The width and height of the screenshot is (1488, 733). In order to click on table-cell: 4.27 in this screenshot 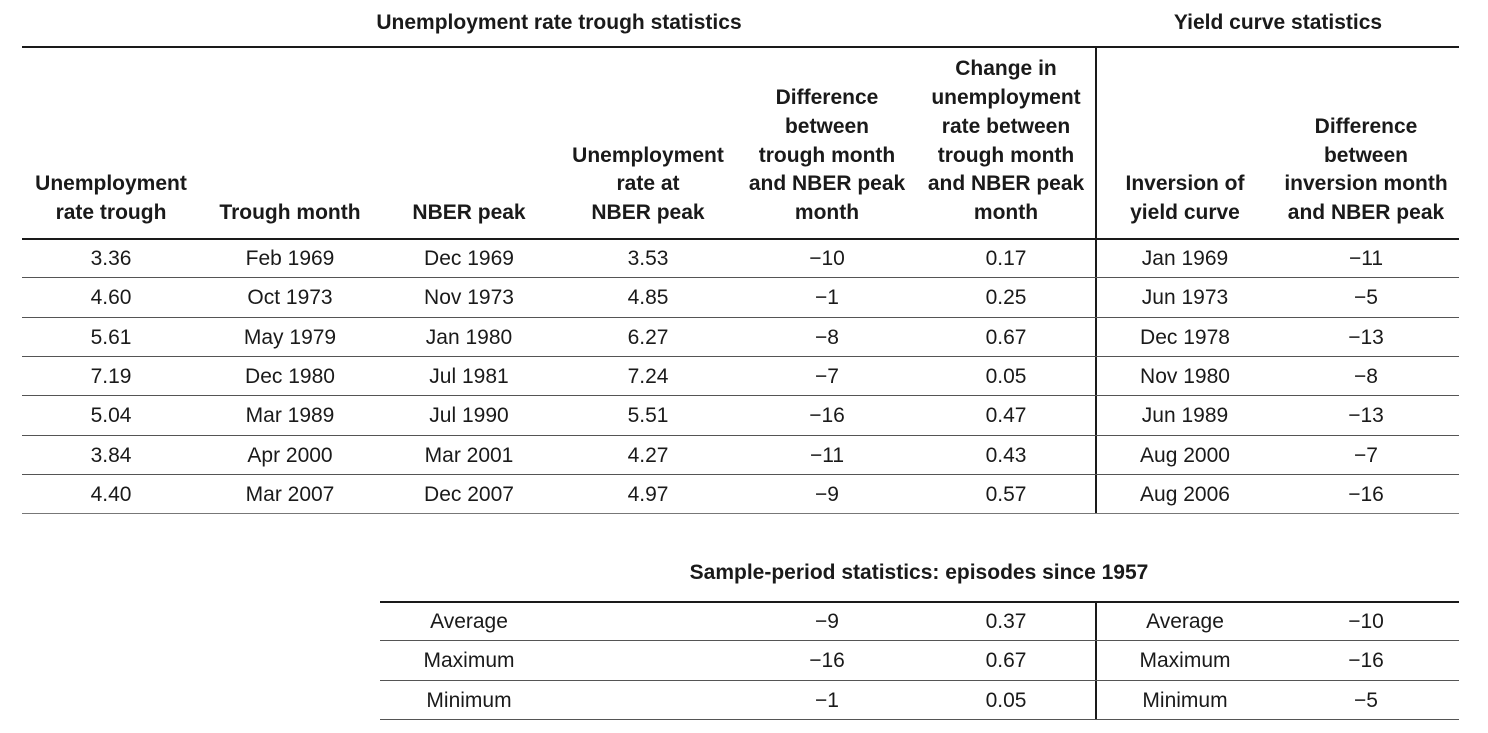, I will do `click(648, 455)`.